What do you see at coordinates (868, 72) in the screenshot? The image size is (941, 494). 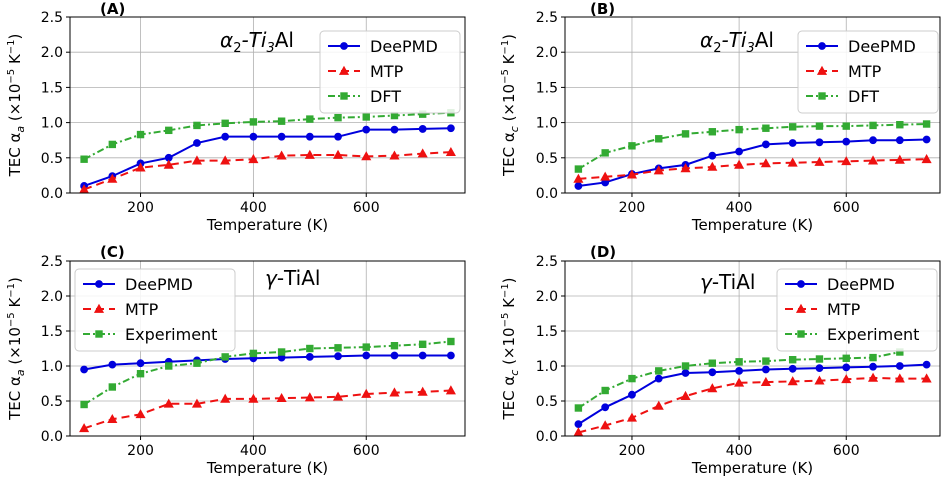 I see `legend-frame` at bounding box center [868, 72].